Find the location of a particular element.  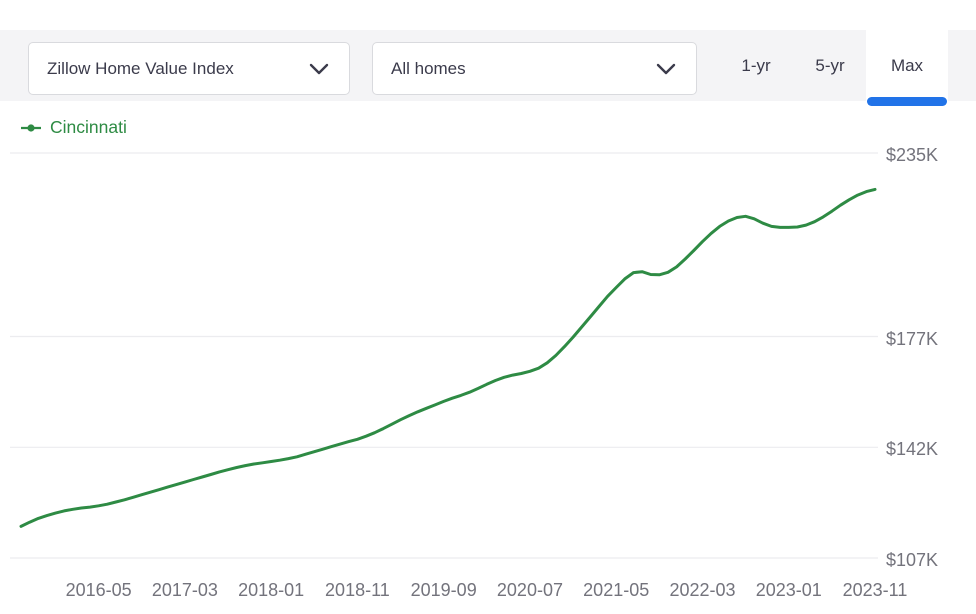

tab-max-label: Max is located at coordinates (907, 65).